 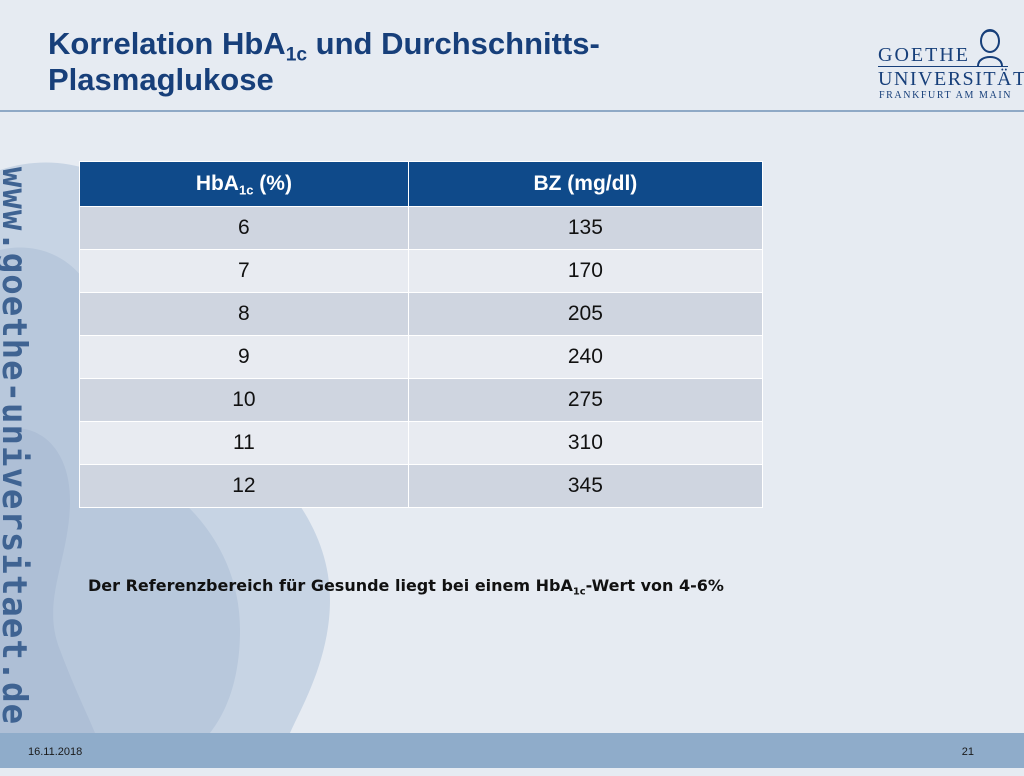 I want to click on title-subscript: 1c, so click(x=296, y=55).